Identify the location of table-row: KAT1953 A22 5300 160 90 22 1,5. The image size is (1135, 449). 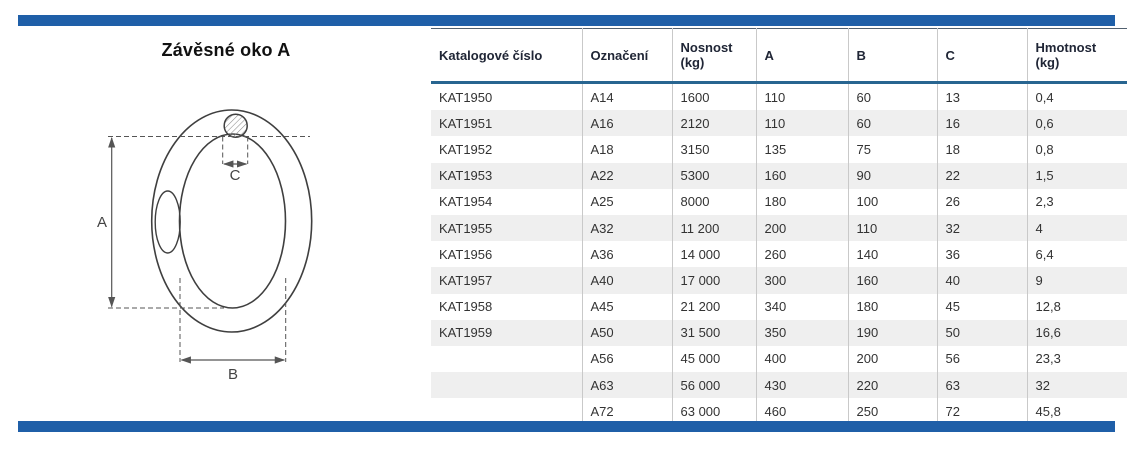
(779, 175).